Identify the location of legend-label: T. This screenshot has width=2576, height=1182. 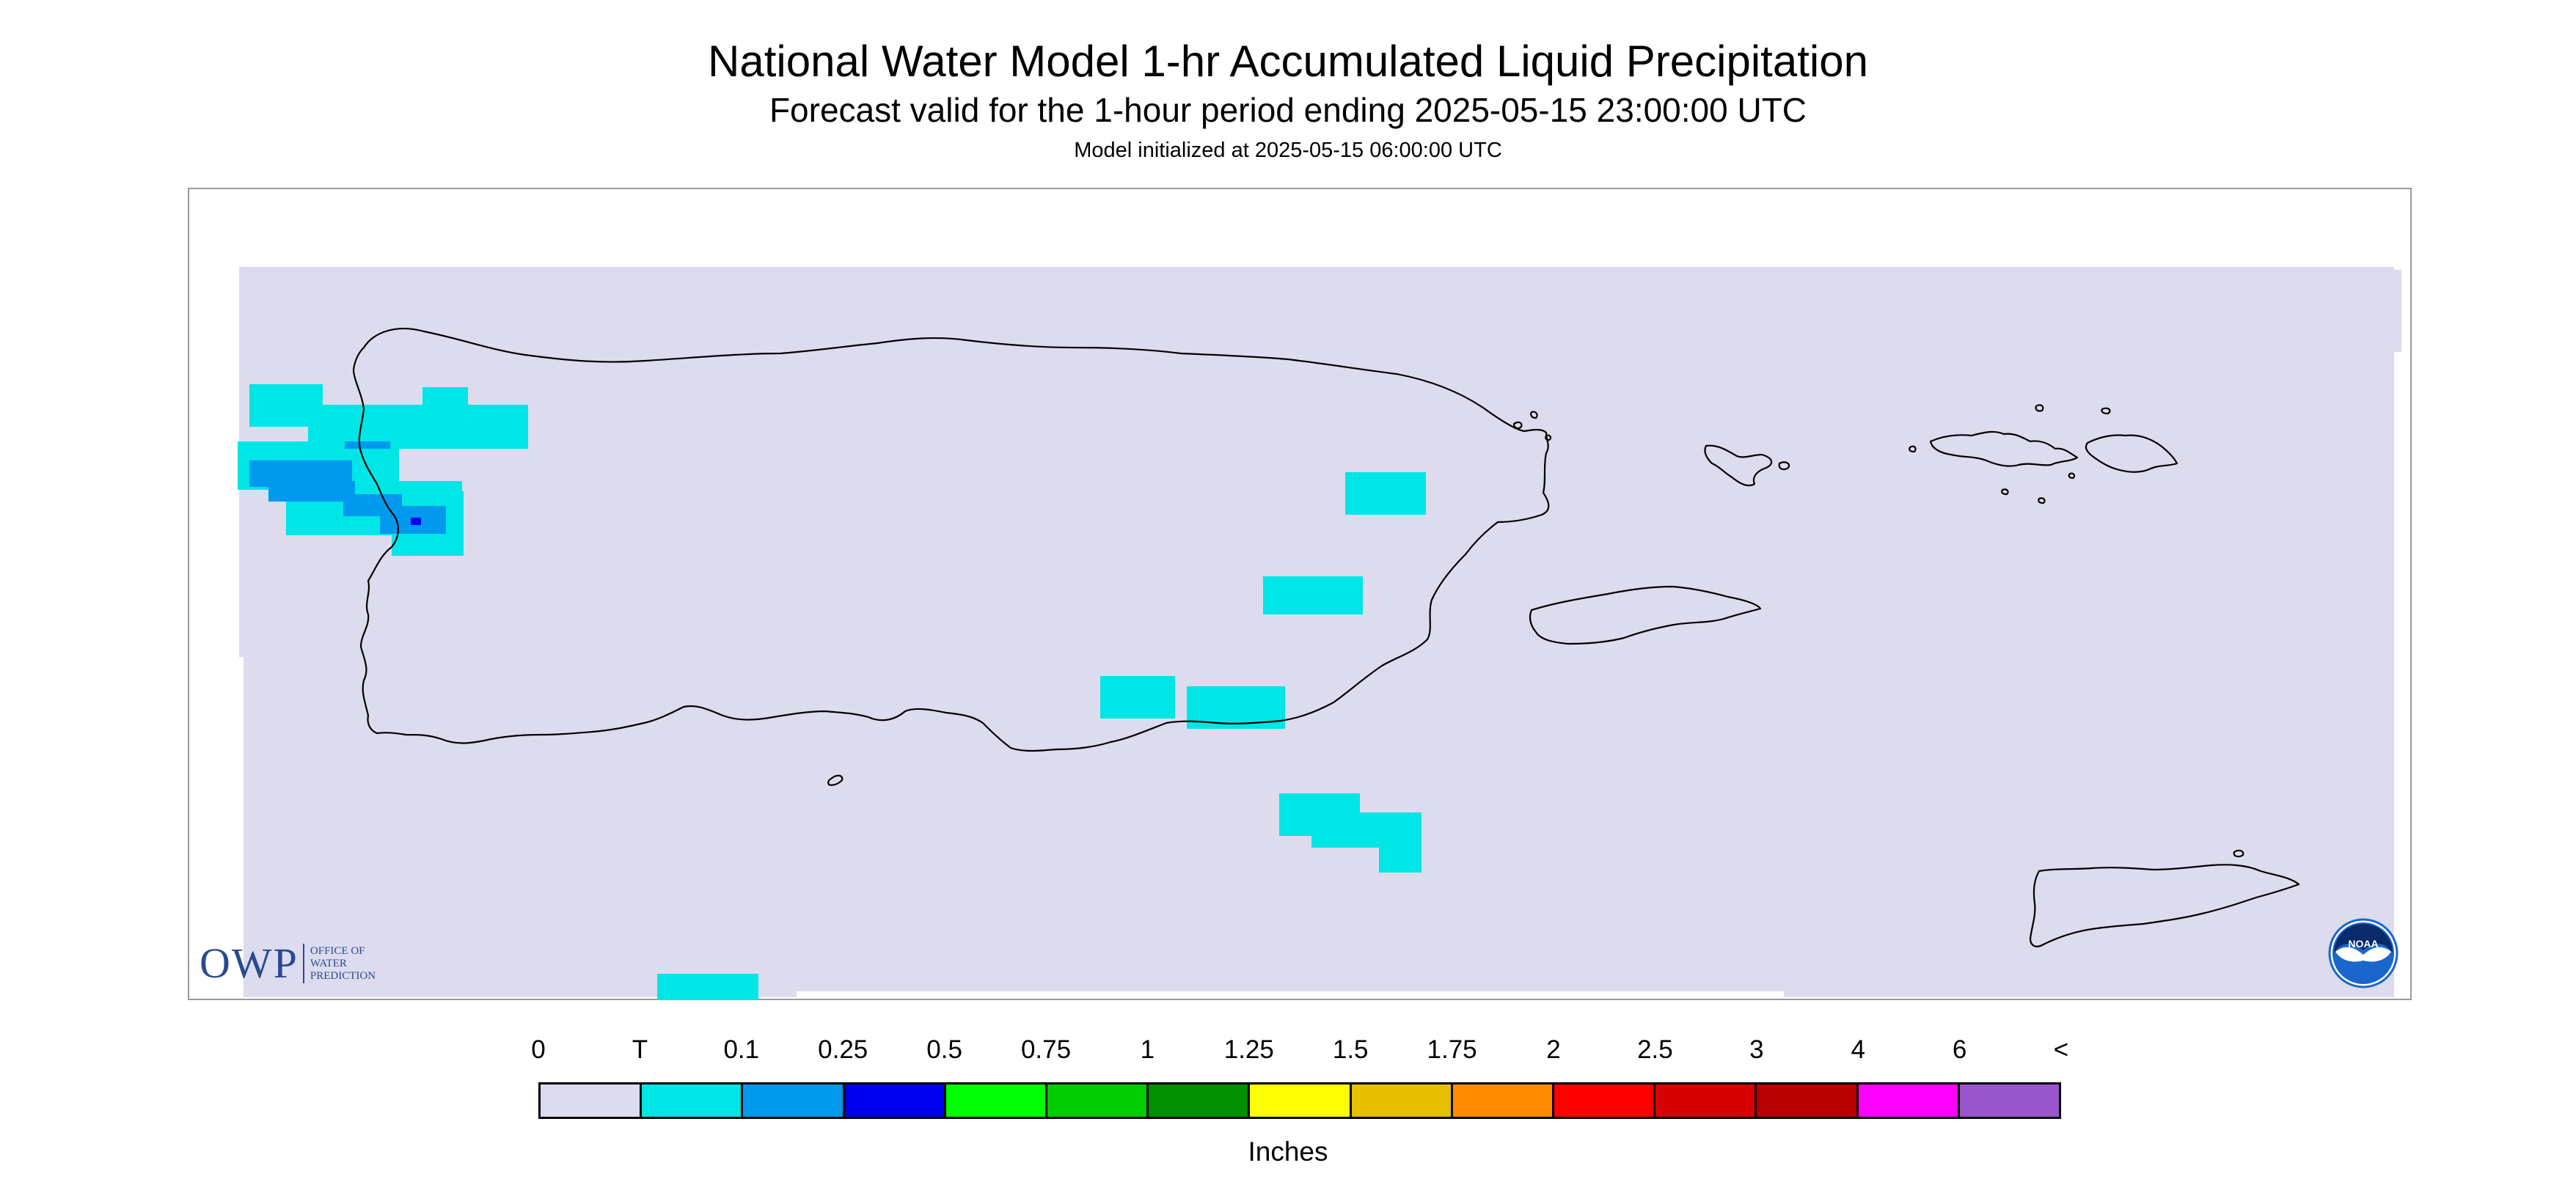
(640, 1049).